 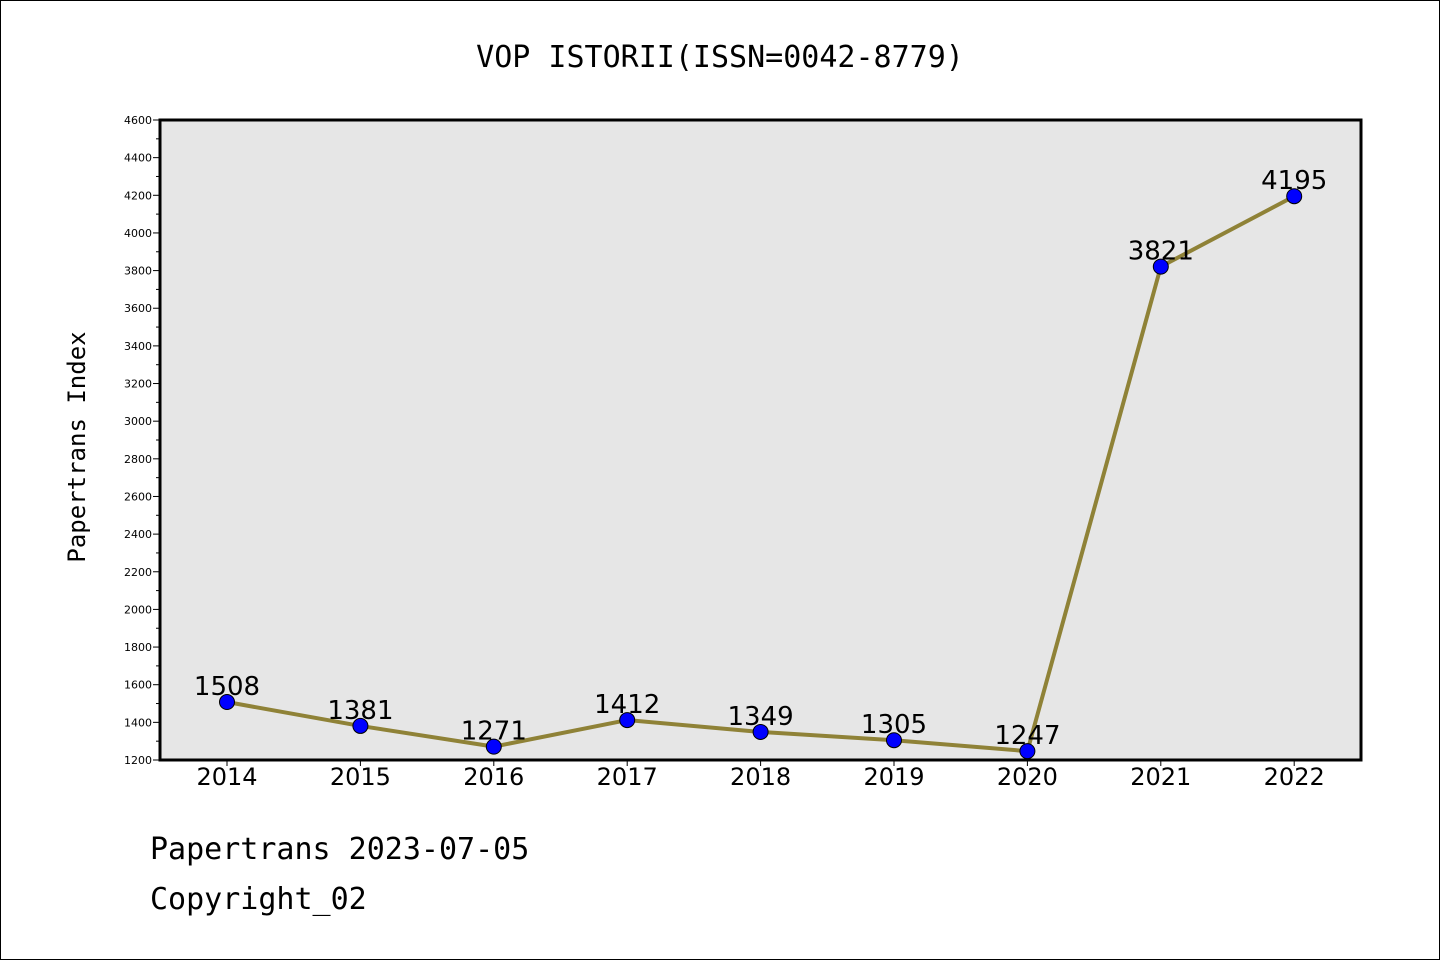 What do you see at coordinates (360, 711) in the screenshot?
I see `data-label: 1381` at bounding box center [360, 711].